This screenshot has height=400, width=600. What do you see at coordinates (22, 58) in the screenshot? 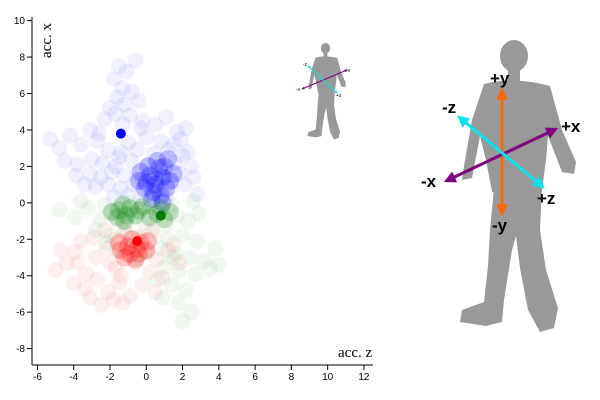
I see `y-tick-label: 8` at bounding box center [22, 58].